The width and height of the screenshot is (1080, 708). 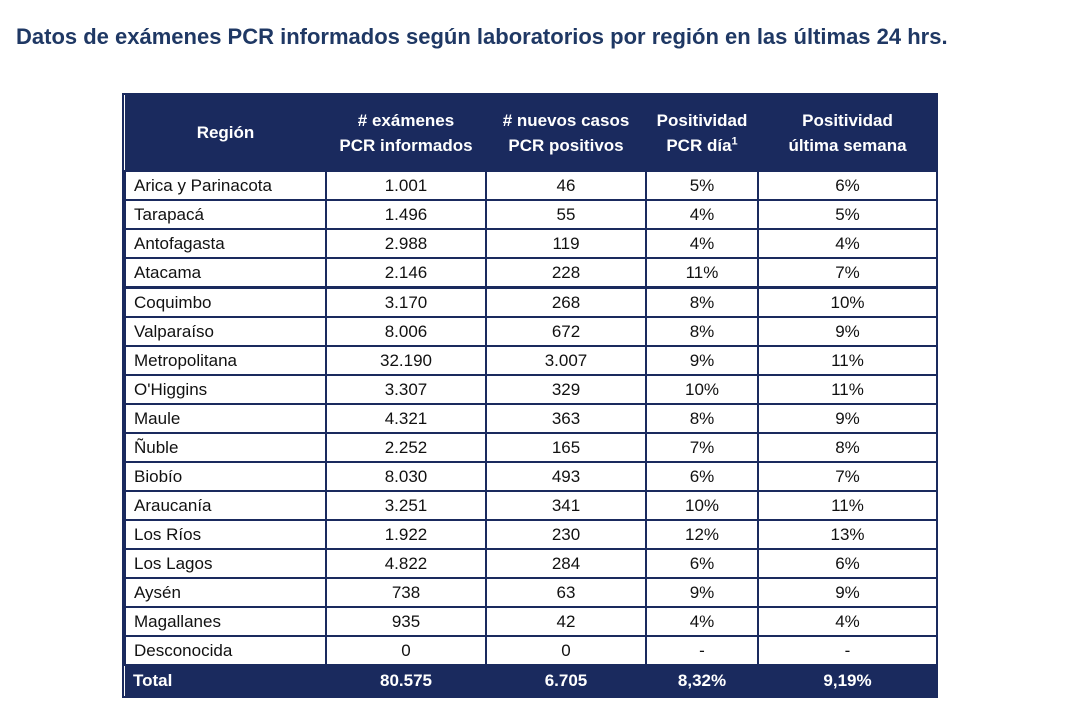 What do you see at coordinates (566, 214) in the screenshot?
I see `cell-cases: 55` at bounding box center [566, 214].